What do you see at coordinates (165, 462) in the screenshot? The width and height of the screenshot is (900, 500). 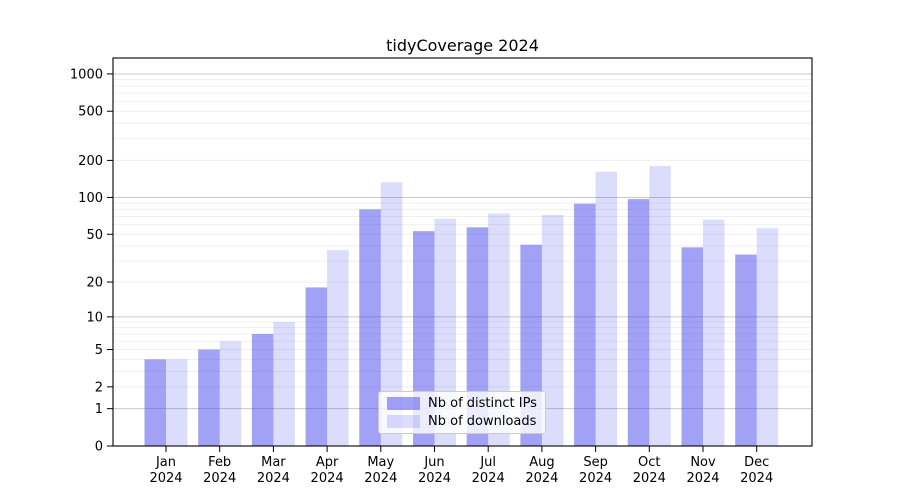 I see `x-tick-label-month: Jan` at bounding box center [165, 462].